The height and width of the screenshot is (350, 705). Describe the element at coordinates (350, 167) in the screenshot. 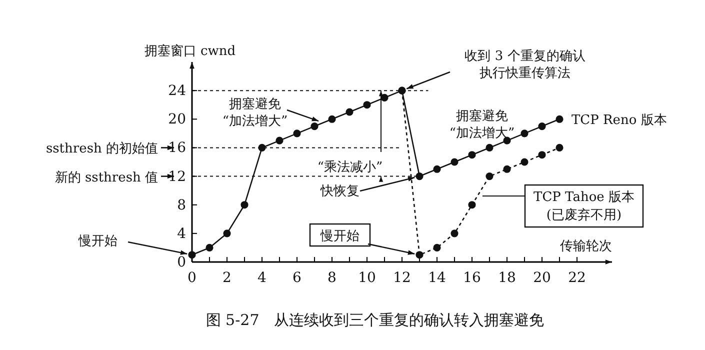

I see `annotation: “乘法减小”` at that location.